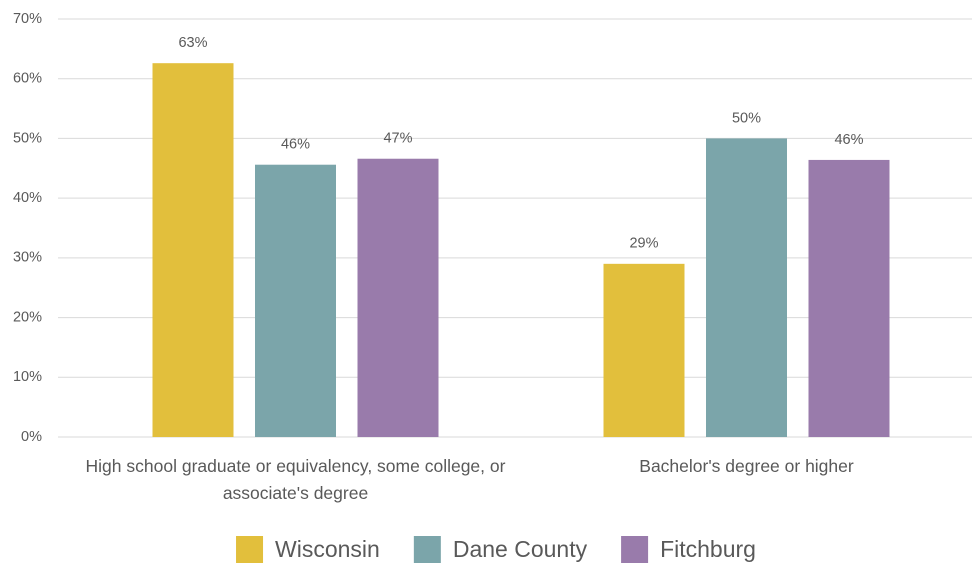 The width and height of the screenshot is (972, 563). What do you see at coordinates (27, 138) in the screenshot?
I see `y-tick-label: 50%` at bounding box center [27, 138].